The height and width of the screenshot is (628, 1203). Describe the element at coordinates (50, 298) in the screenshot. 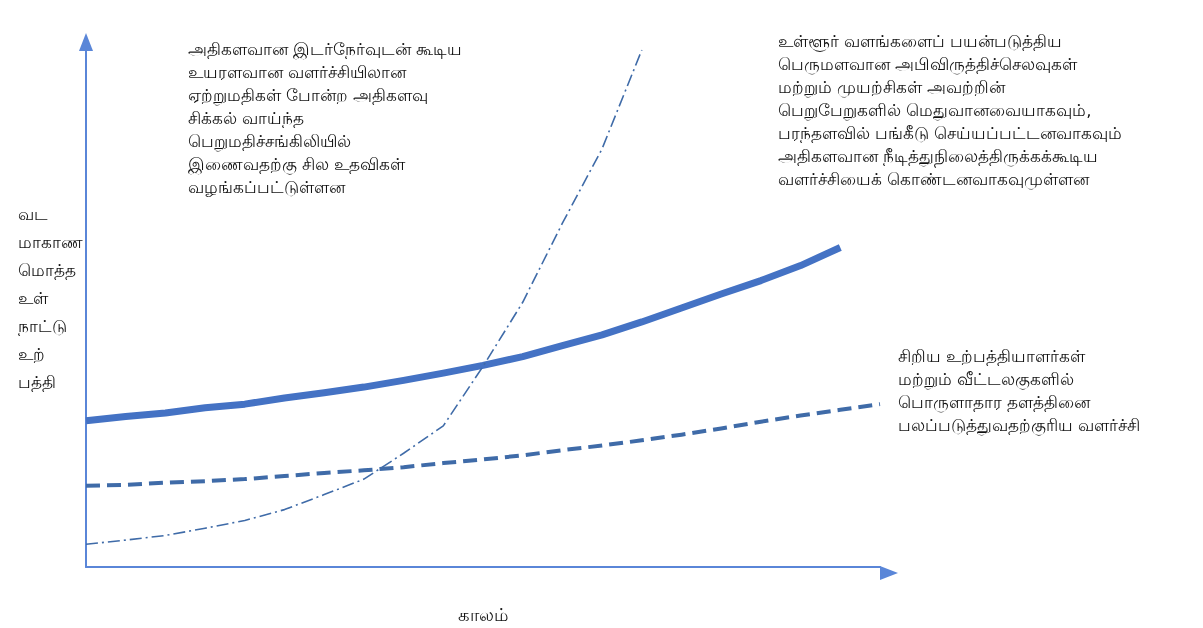

I see `y-axis-title: வட மாகாண மொத்த உள் நாட்டு உற் பத்தி` at that location.